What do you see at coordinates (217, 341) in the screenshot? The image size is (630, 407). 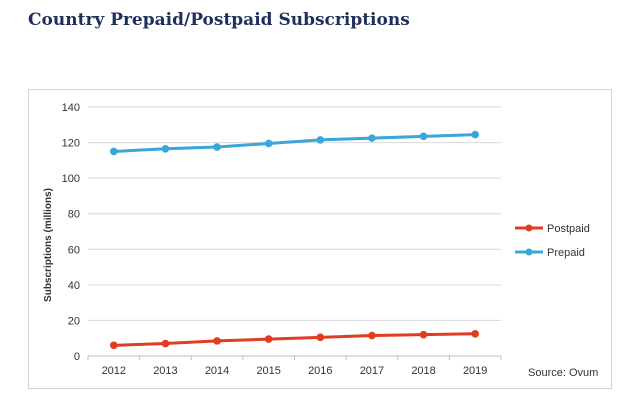 I see `data-point-postpaid-2014` at bounding box center [217, 341].